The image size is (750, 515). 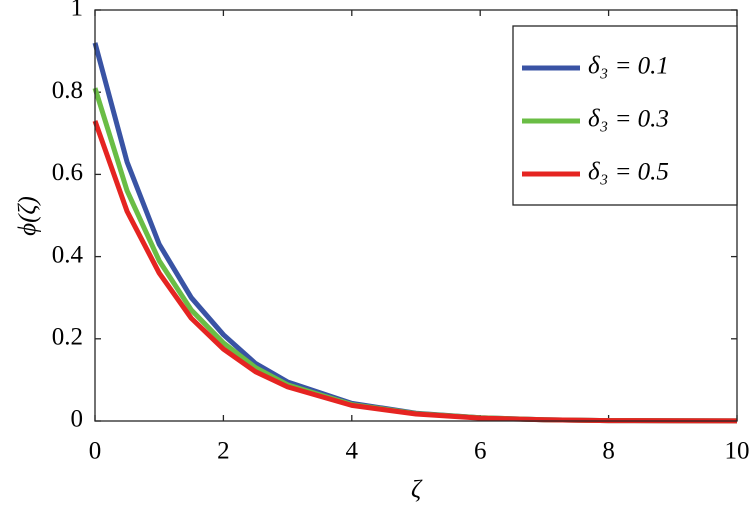 I want to click on y-tick-label: 0.8, so click(x=67, y=90).